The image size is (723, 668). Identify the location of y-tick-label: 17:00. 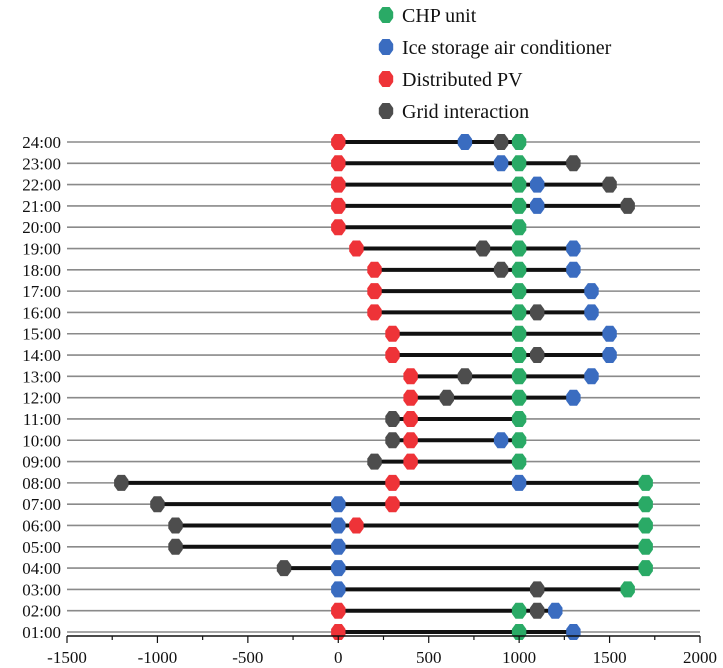
(41, 291).